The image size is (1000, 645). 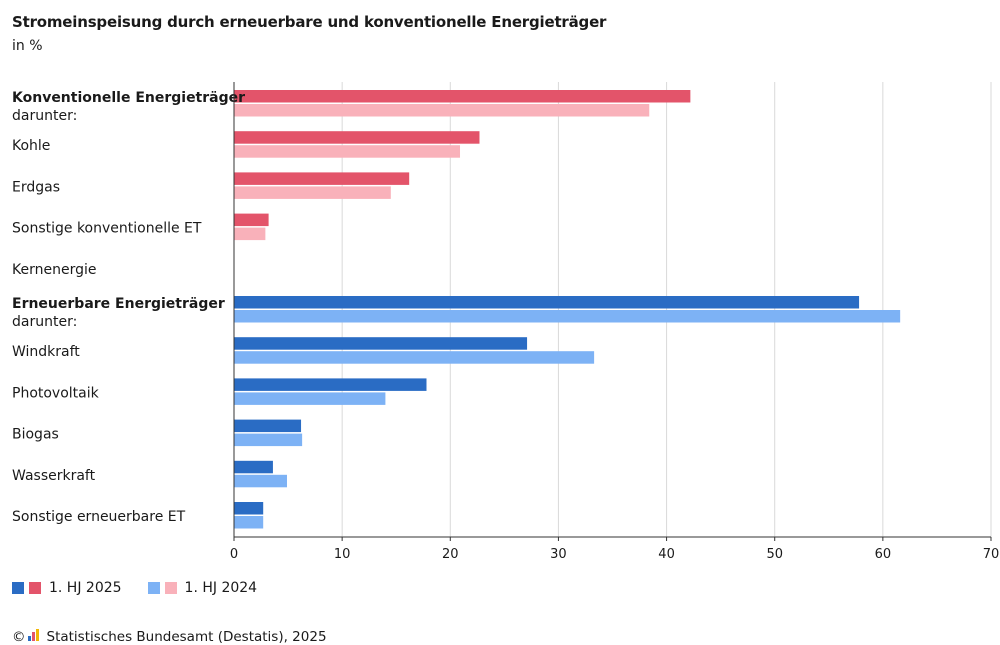 I want to click on legend-swatch-renewable-2025, so click(x=18, y=588).